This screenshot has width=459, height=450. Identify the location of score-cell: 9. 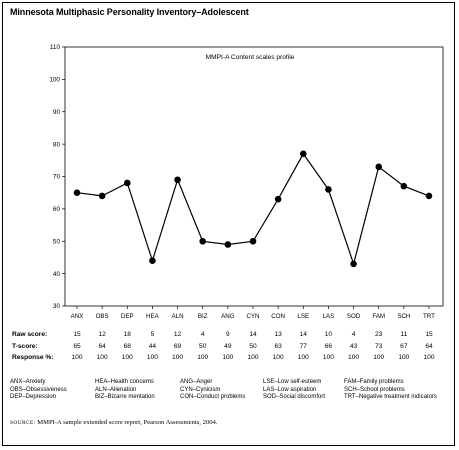
(228, 334).